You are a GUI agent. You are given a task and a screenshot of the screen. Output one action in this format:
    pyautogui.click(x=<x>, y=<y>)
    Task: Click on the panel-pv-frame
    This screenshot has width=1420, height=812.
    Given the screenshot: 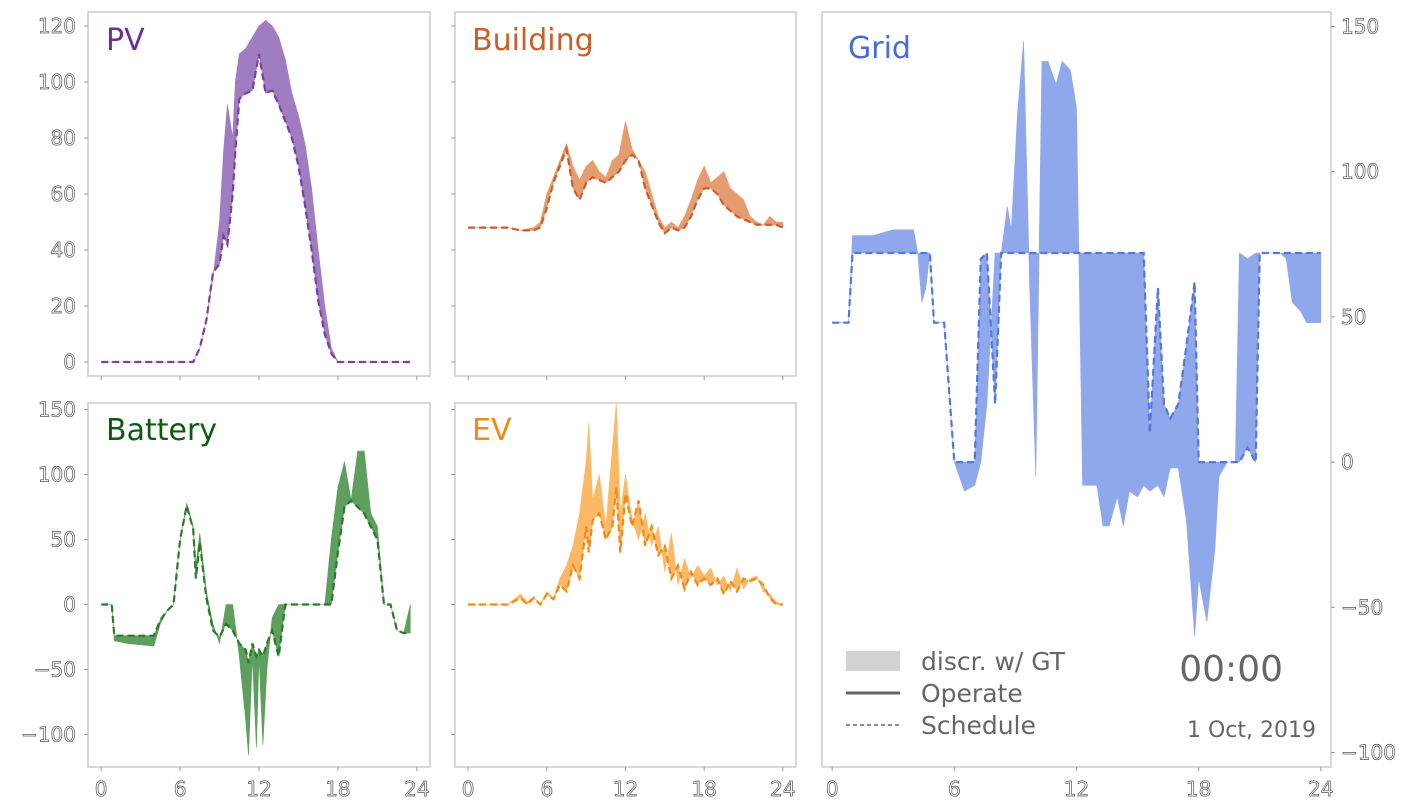 What is the action you would take?
    pyautogui.click(x=259, y=194)
    